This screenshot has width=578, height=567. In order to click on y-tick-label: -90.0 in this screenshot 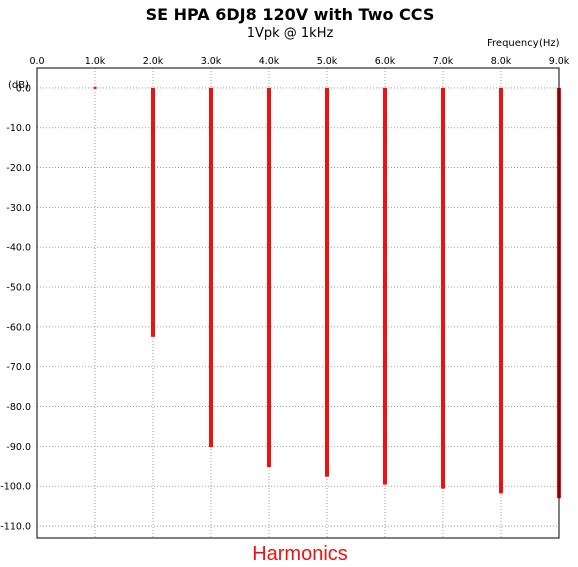, I will do `click(18, 447)`.